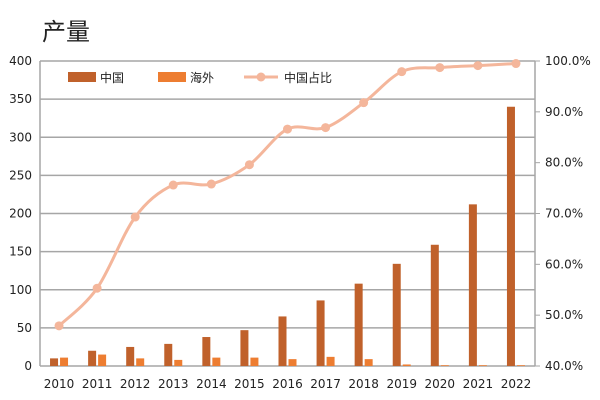  I want to click on y-left-tick-label: 350, so click(20, 99).